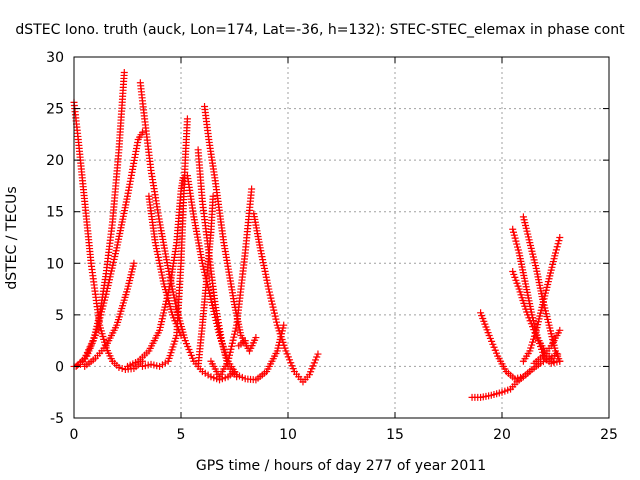  What do you see at coordinates (341, 466) in the screenshot?
I see `x-axis-label: GPS time / hours of day 277 of year 2011` at bounding box center [341, 466].